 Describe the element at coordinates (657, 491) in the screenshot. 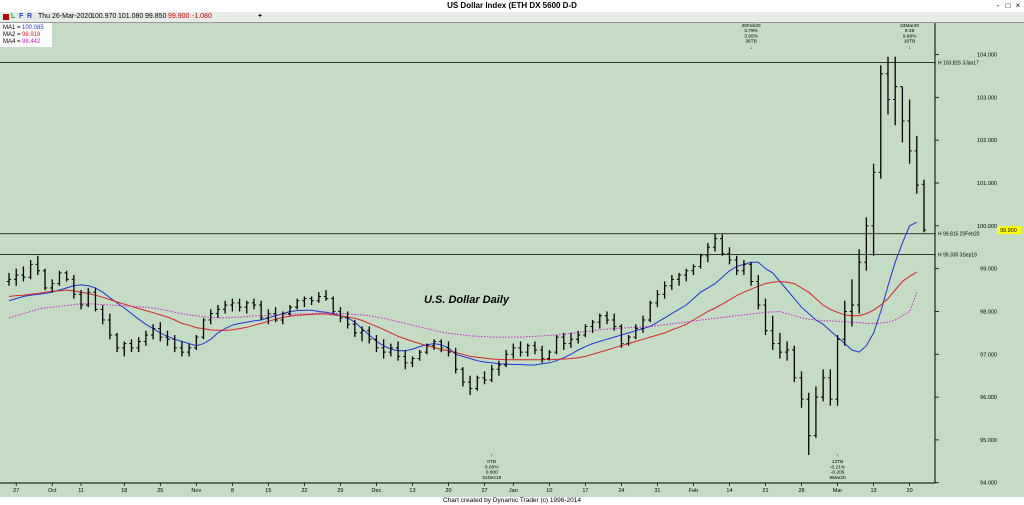

I see `x-tick-label: 31` at that location.